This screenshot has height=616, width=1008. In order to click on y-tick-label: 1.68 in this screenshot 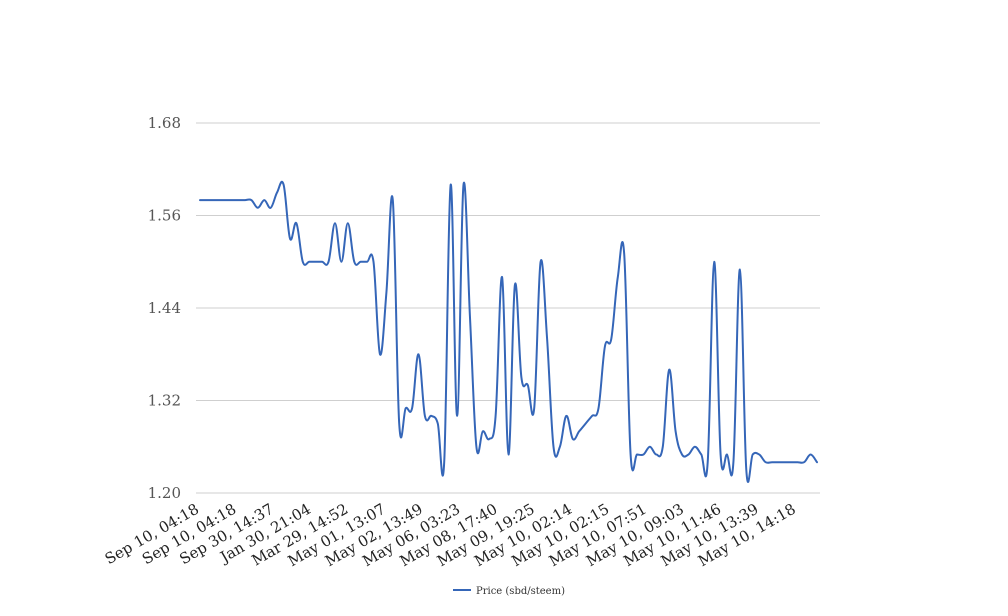, I will do `click(164, 123)`.